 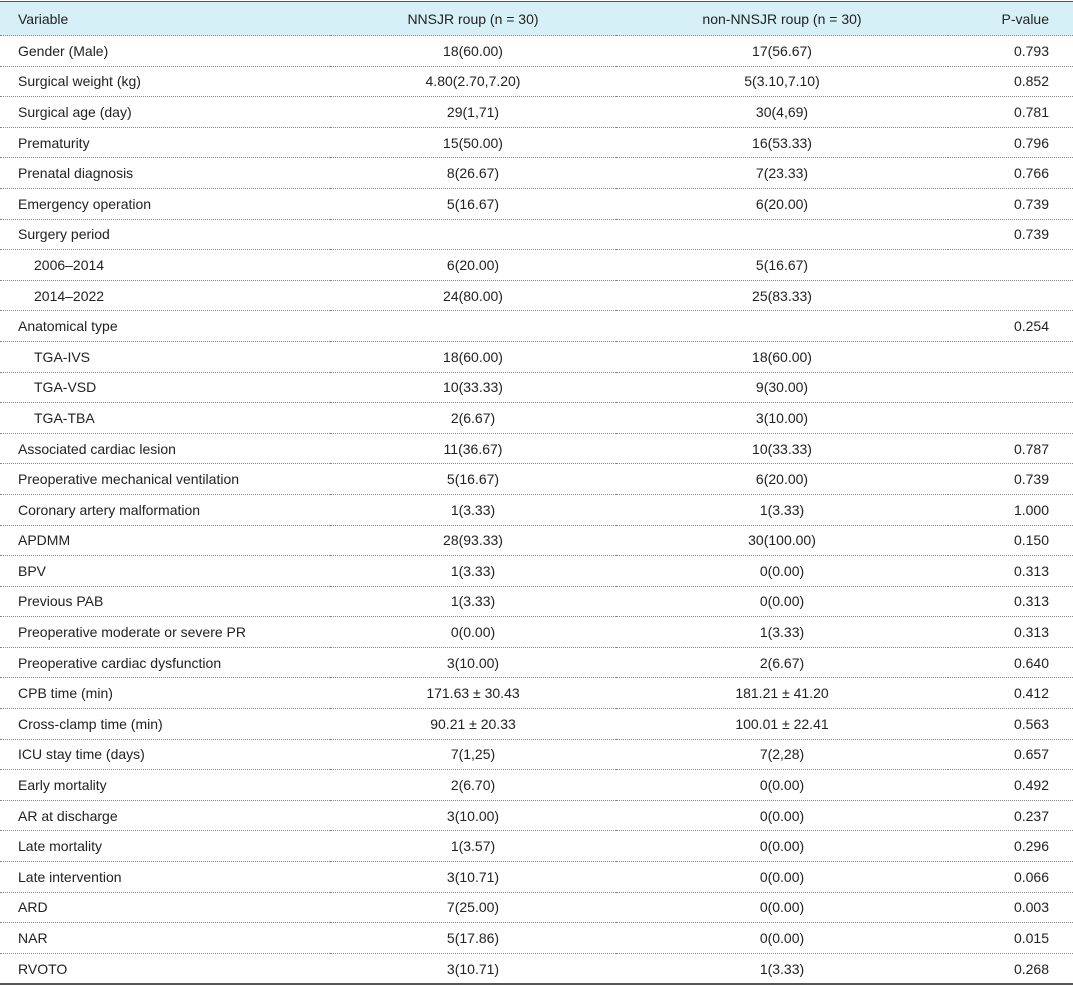 What do you see at coordinates (782, 754) in the screenshot?
I see `table-cell: 7(2,28)` at bounding box center [782, 754].